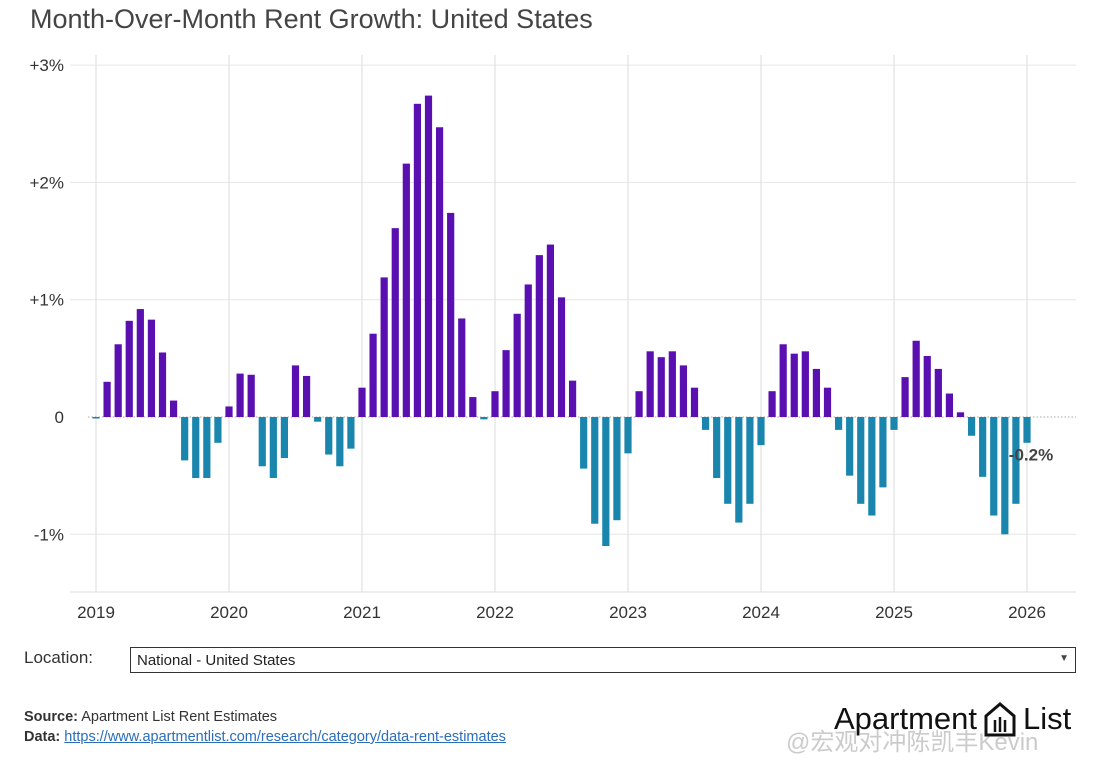 Image resolution: width=1100 pixels, height=762 pixels. I want to click on x-tick-label: 2025, so click(894, 612).